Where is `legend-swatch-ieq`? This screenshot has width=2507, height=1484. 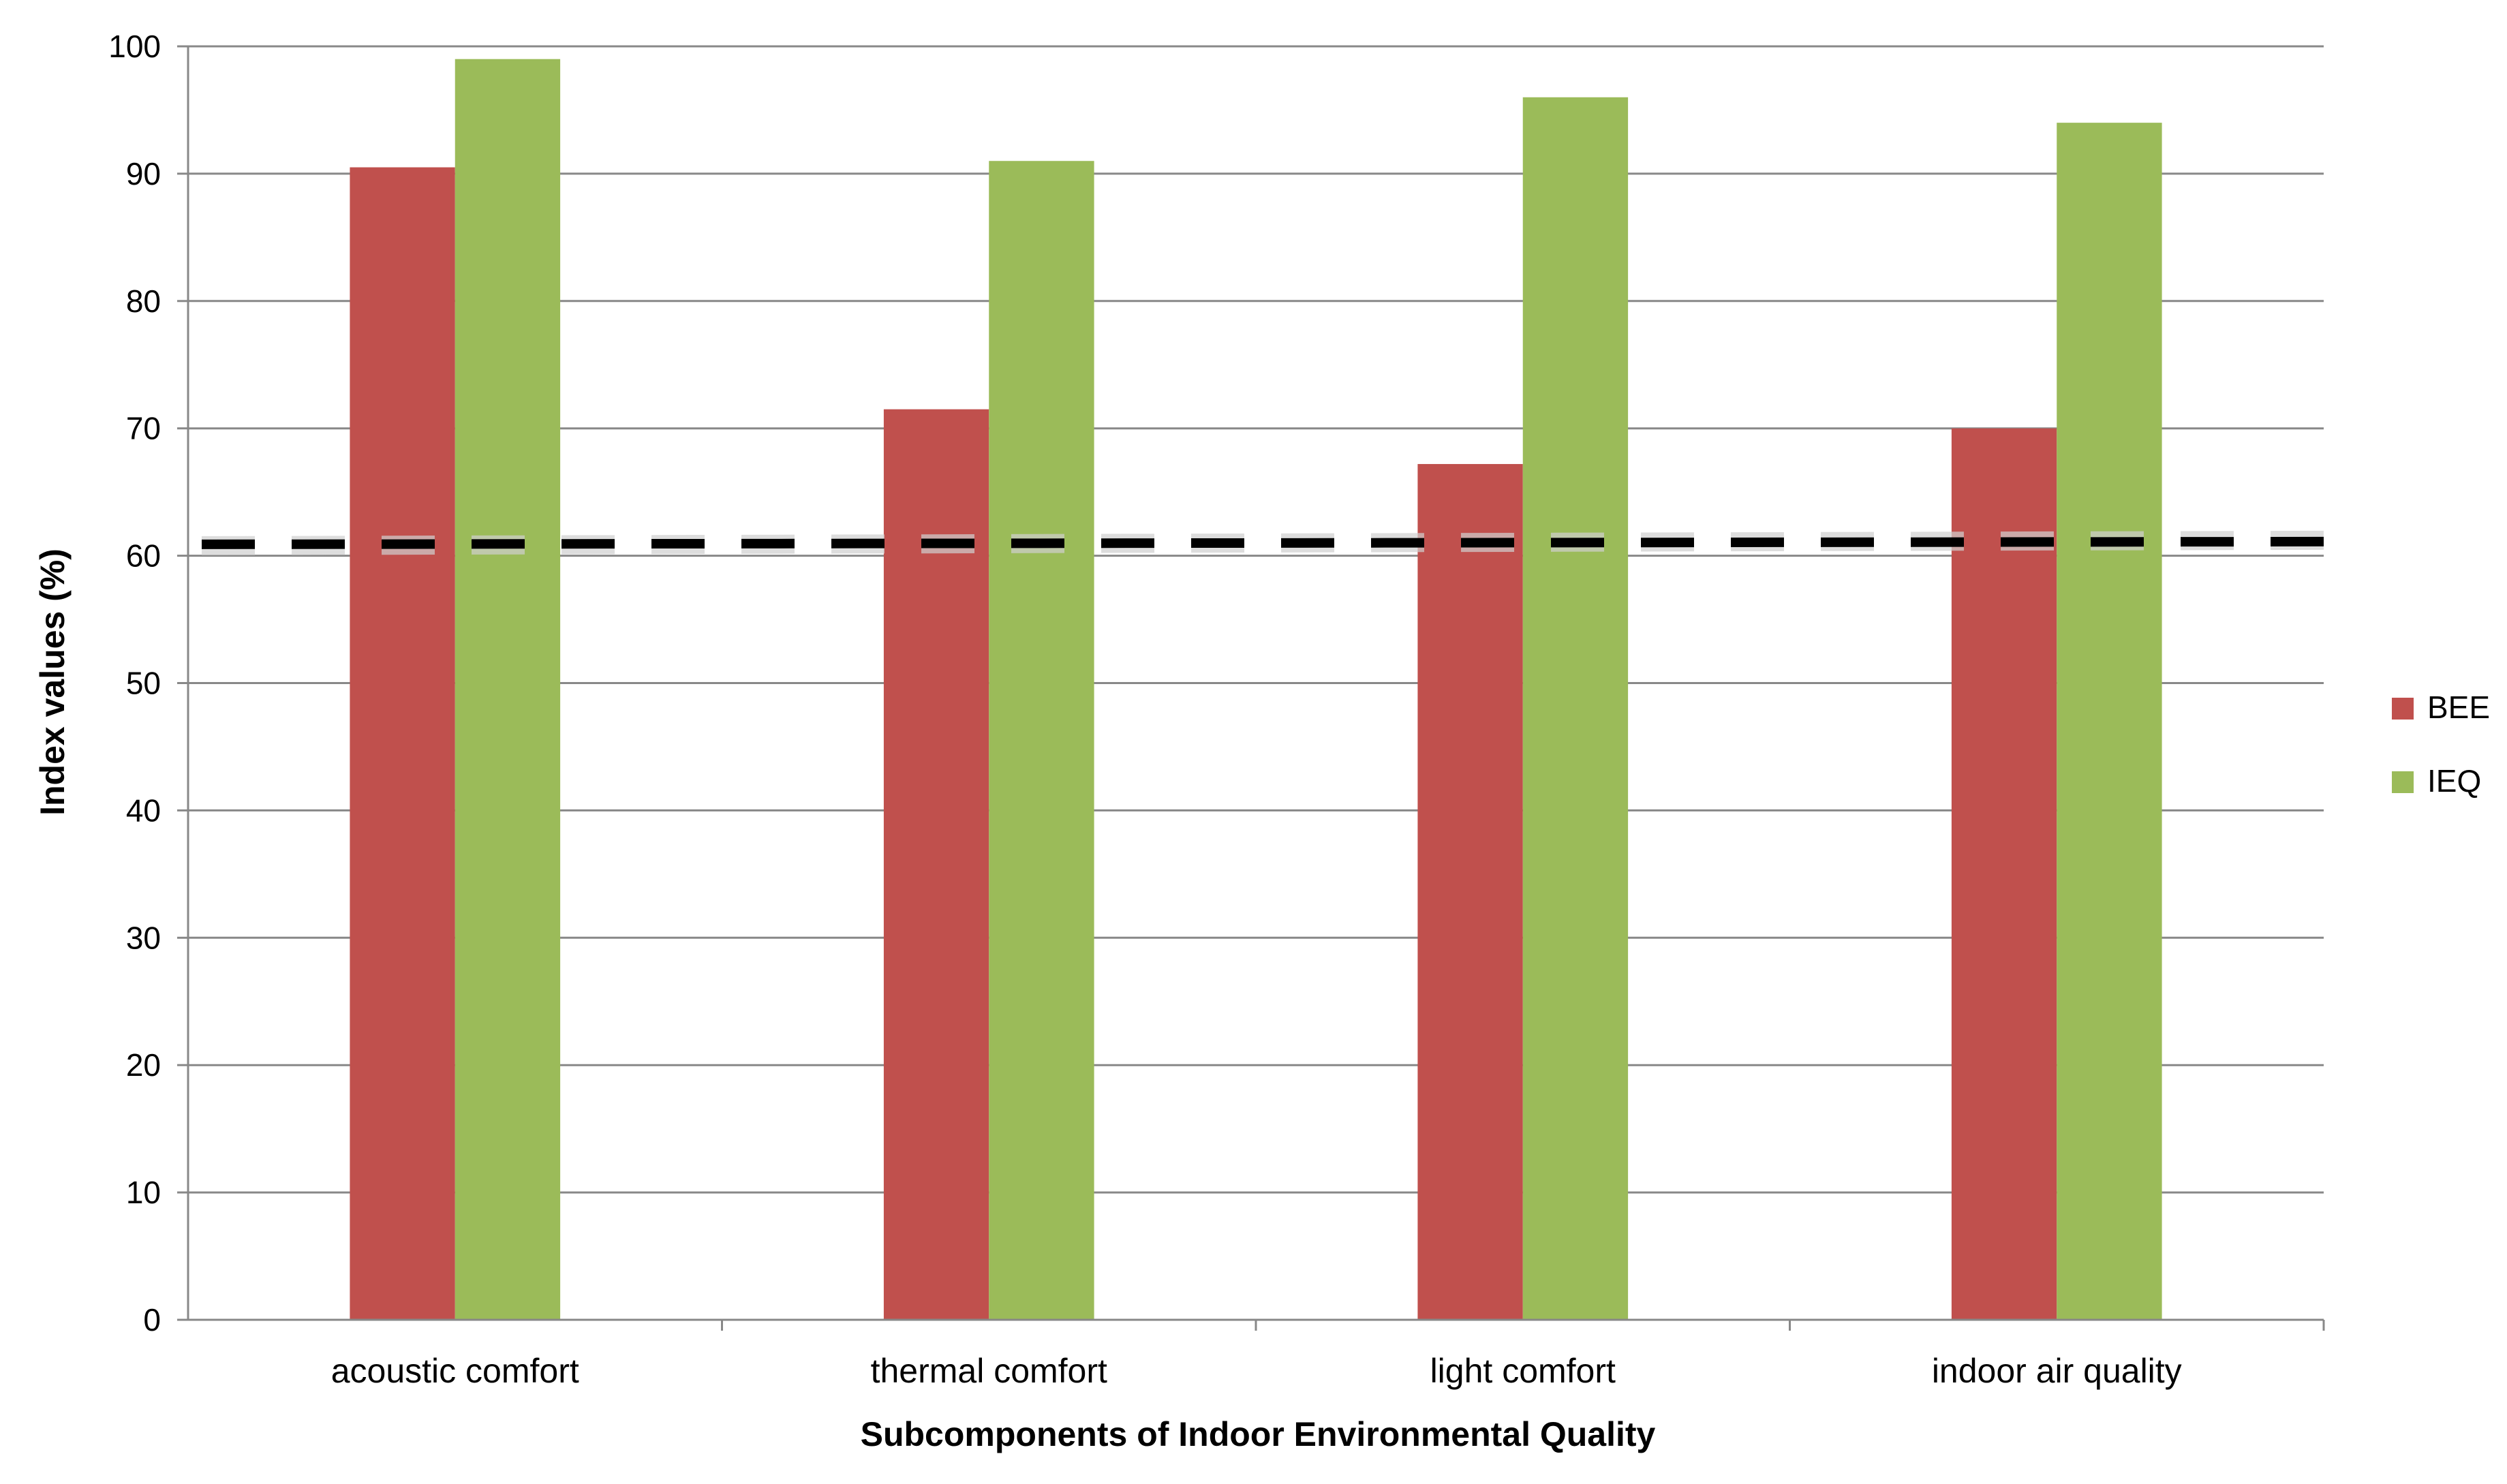 legend-swatch-ieq is located at coordinates (2403, 782).